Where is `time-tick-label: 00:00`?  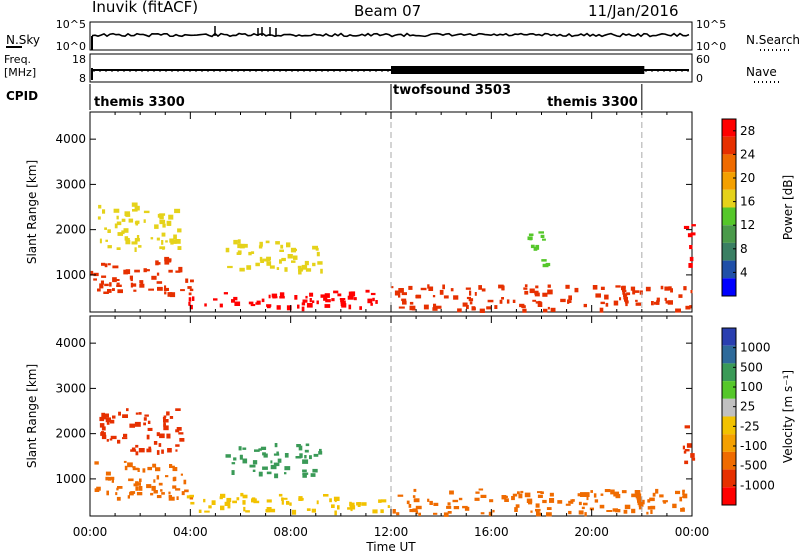
time-tick-label: 00:00 is located at coordinates (90, 532).